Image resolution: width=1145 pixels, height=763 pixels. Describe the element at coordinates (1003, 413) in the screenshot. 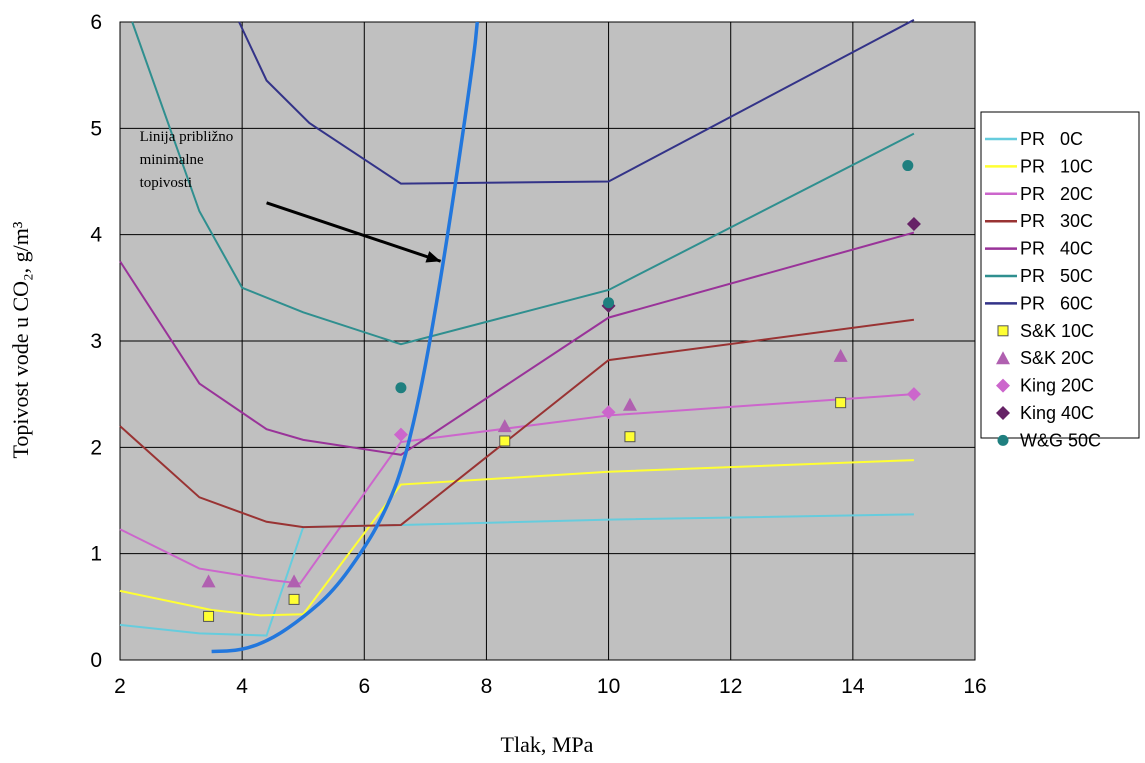

I see `legend-swatch-king-40c` at that location.